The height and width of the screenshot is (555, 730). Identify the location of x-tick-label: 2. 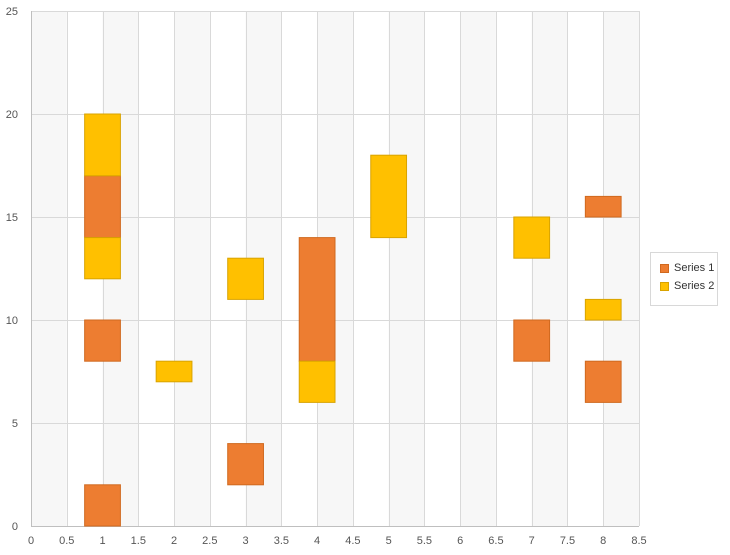
(174, 541).